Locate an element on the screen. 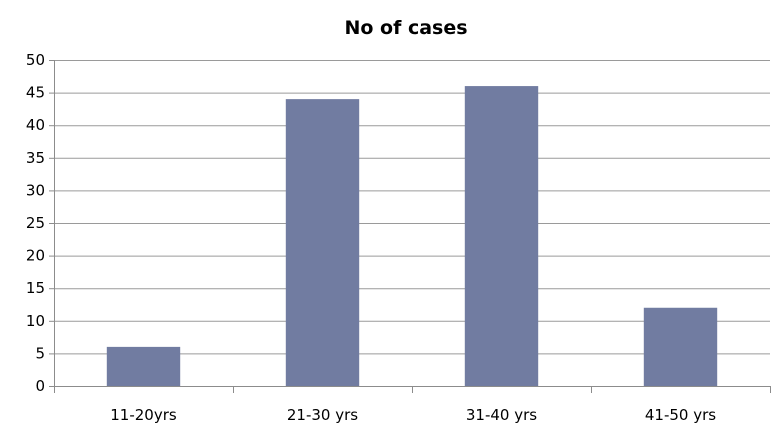 The width and height of the screenshot is (777, 430). chart-title: No of cases is located at coordinates (405, 28).